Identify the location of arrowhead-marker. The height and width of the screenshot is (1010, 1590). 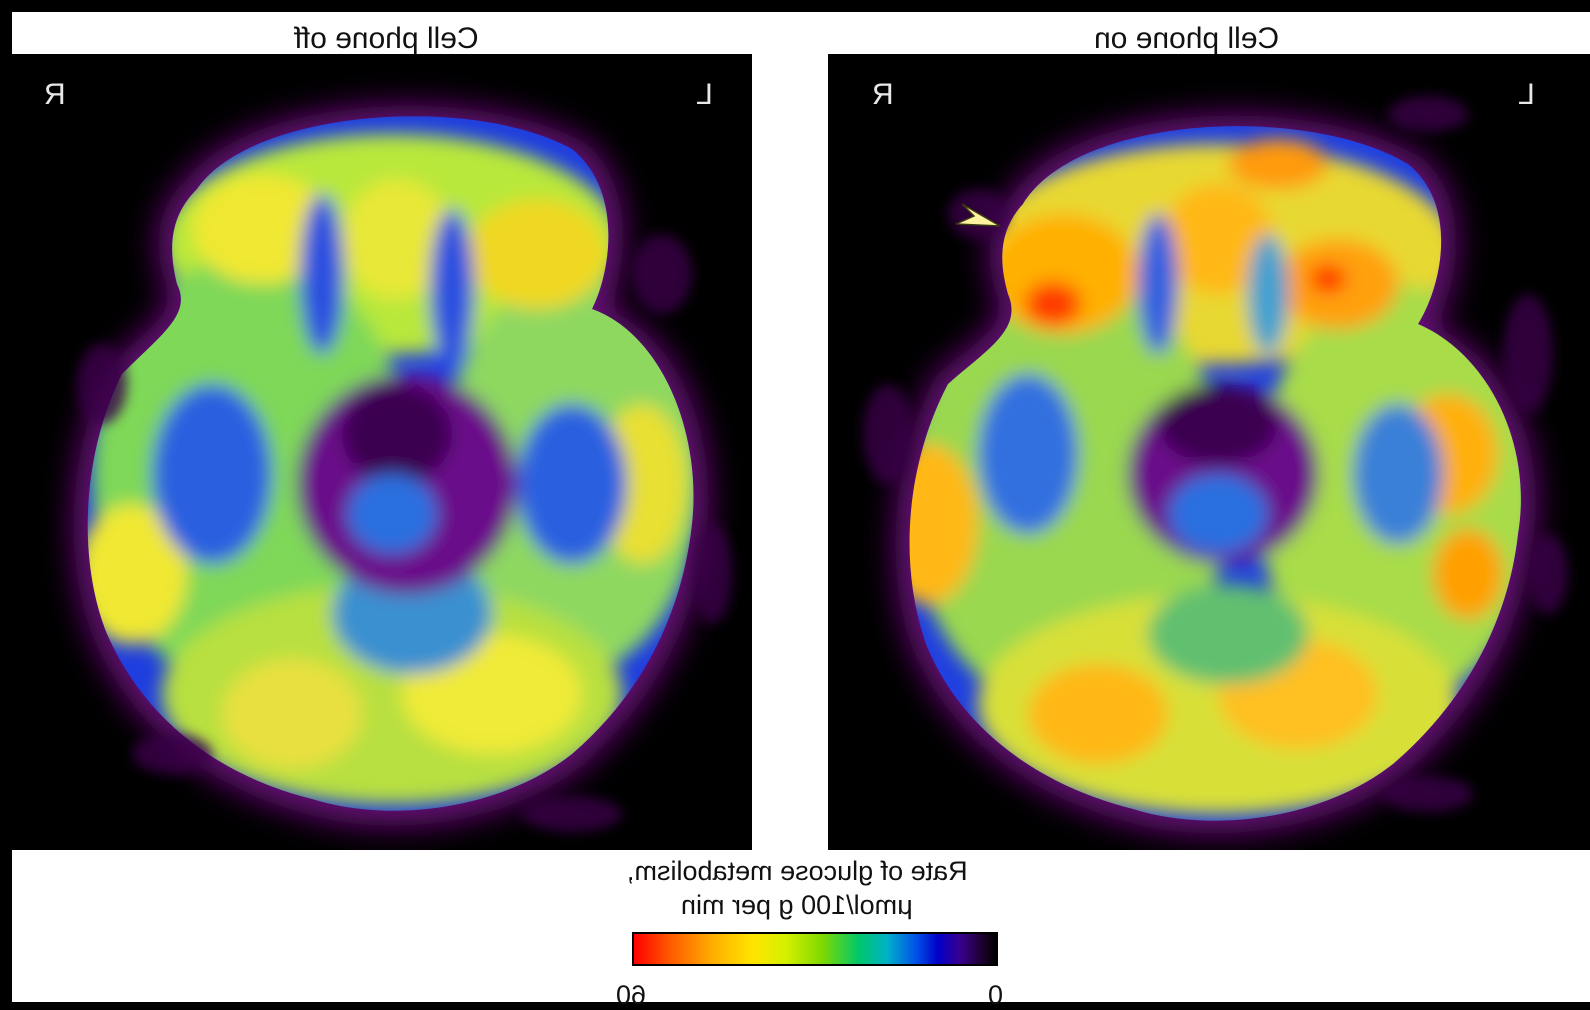
(978, 215).